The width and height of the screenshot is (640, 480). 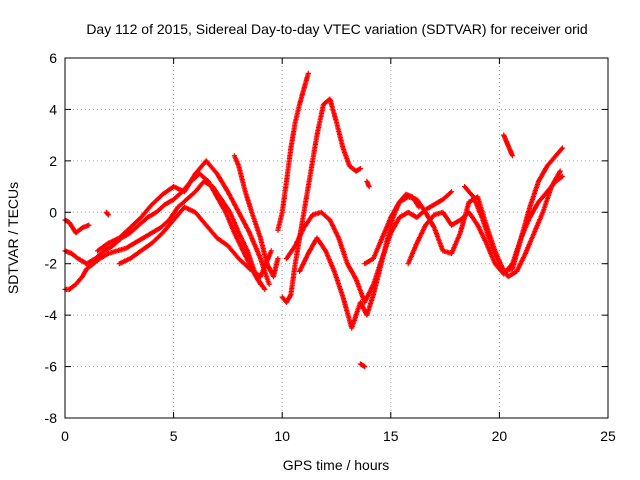 I want to click on x-tick-label: 15, so click(x=391, y=436).